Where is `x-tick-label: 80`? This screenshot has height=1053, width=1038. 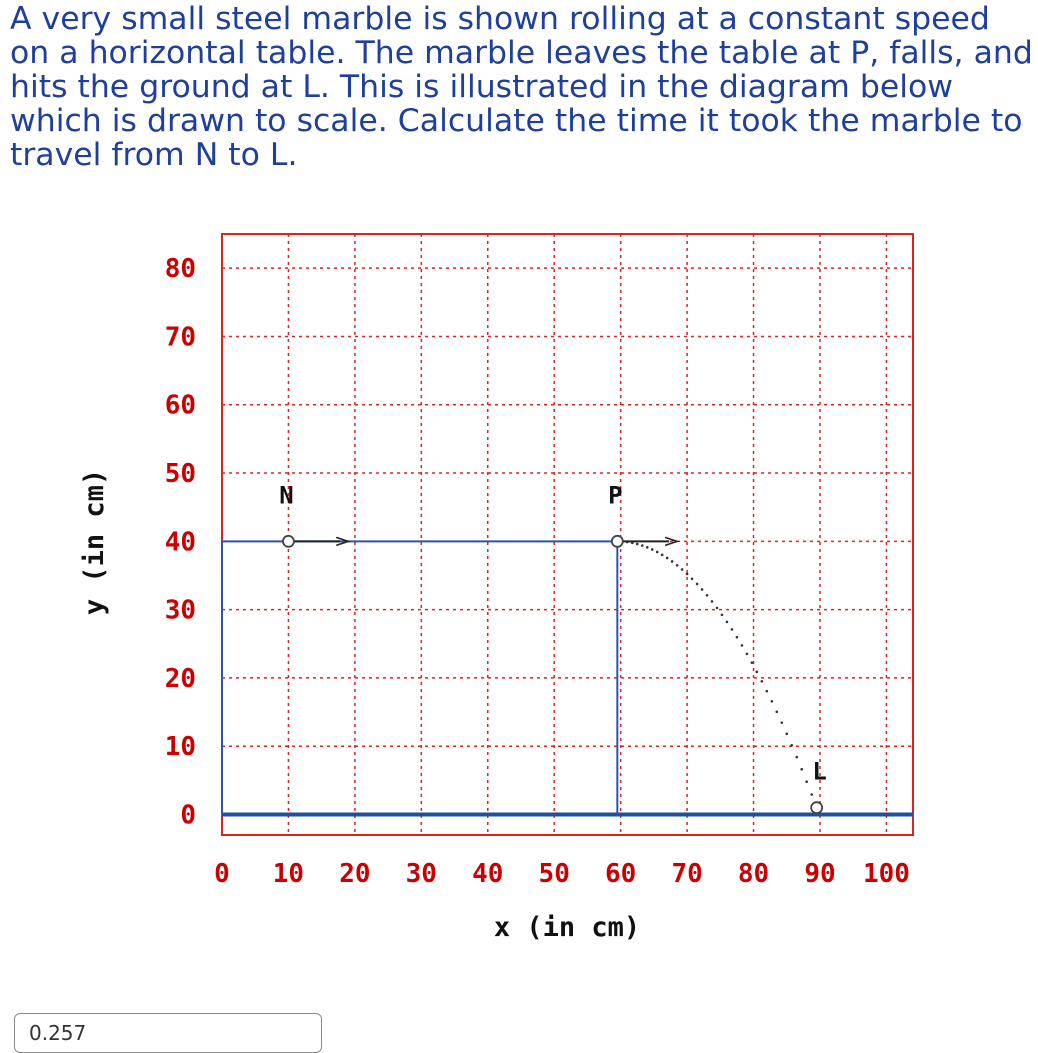 x-tick-label: 80 is located at coordinates (753, 874).